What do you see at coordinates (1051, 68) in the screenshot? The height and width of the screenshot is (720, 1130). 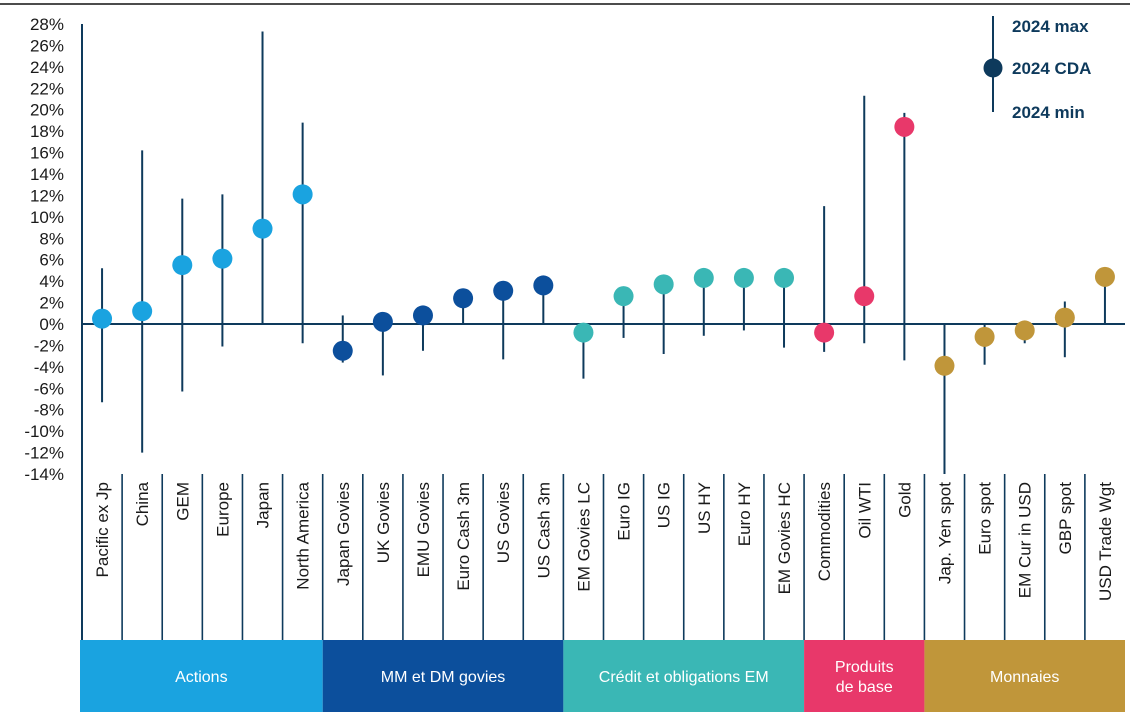 I see `legend-ytd-label: 2024 CDA` at bounding box center [1051, 68].